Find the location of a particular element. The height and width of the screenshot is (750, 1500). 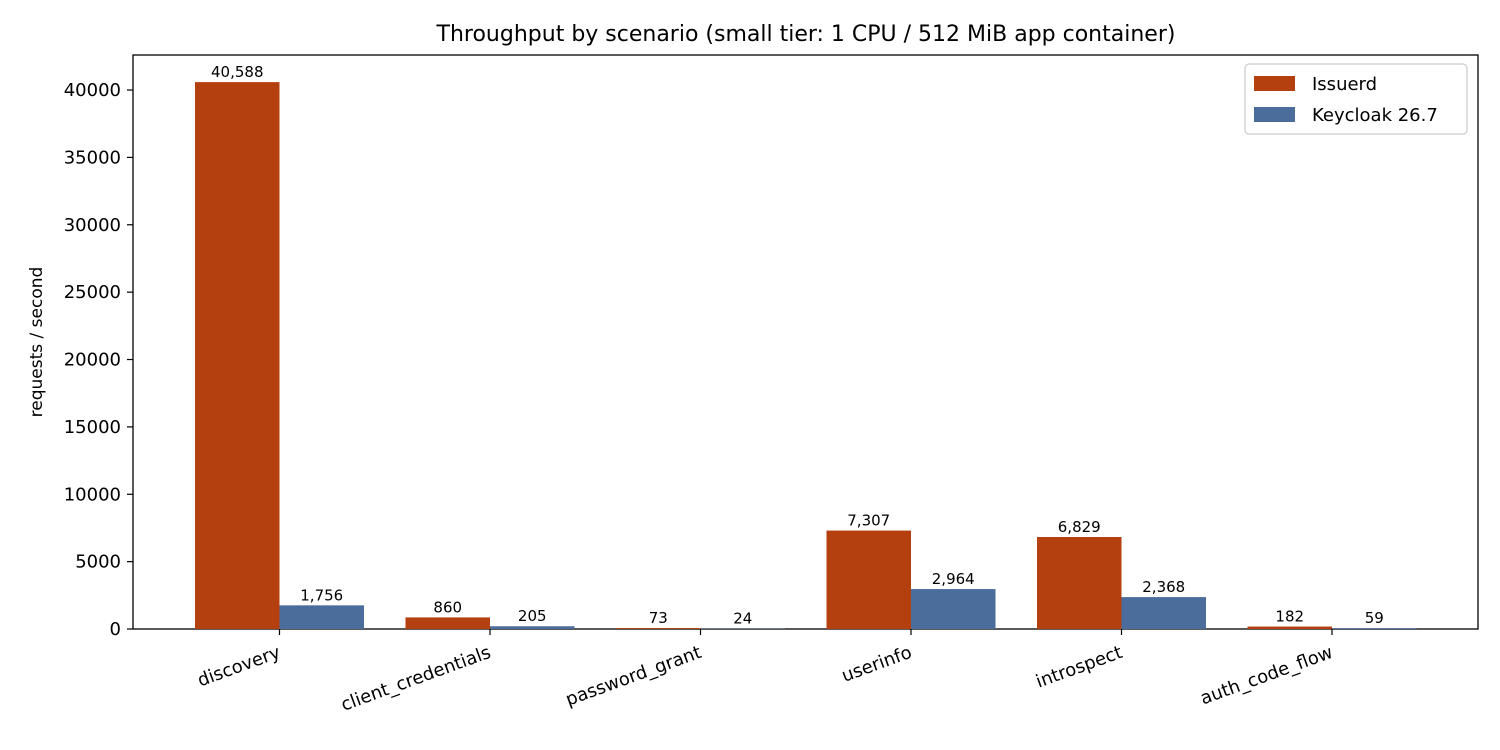

y-tick-label: 20000 is located at coordinates (92, 360).